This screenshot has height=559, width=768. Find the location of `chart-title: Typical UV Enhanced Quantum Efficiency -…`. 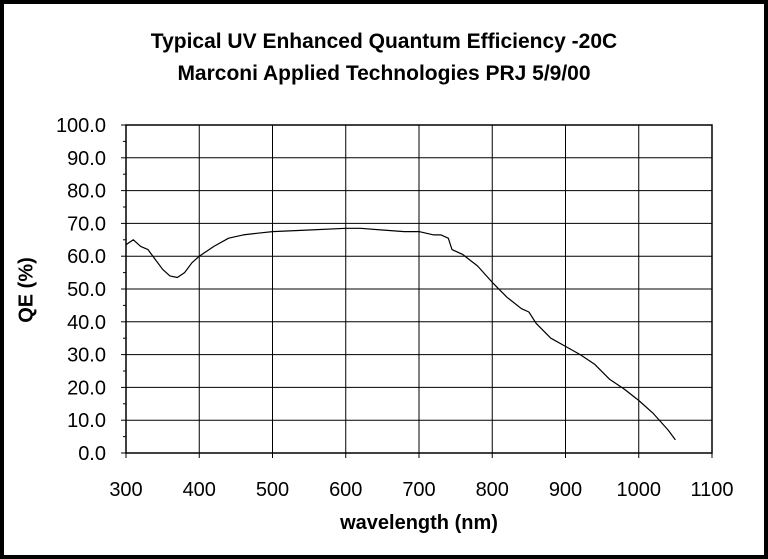

chart-title: Typical UV Enhanced Quantum Efficiency -… is located at coordinates (384, 41).